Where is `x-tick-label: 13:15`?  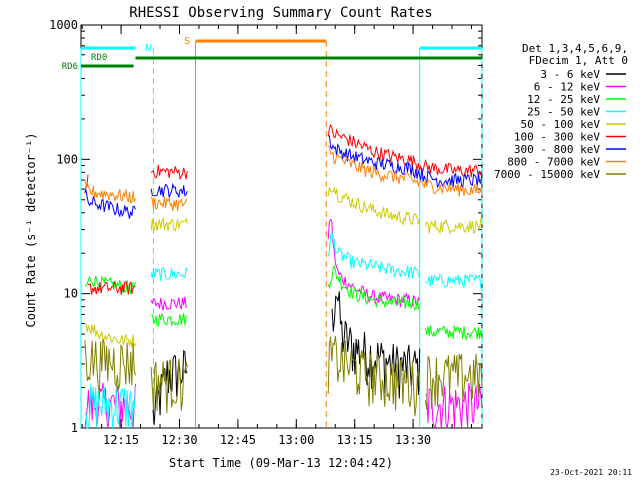 x-tick-label: 13:15 is located at coordinates (355, 440).